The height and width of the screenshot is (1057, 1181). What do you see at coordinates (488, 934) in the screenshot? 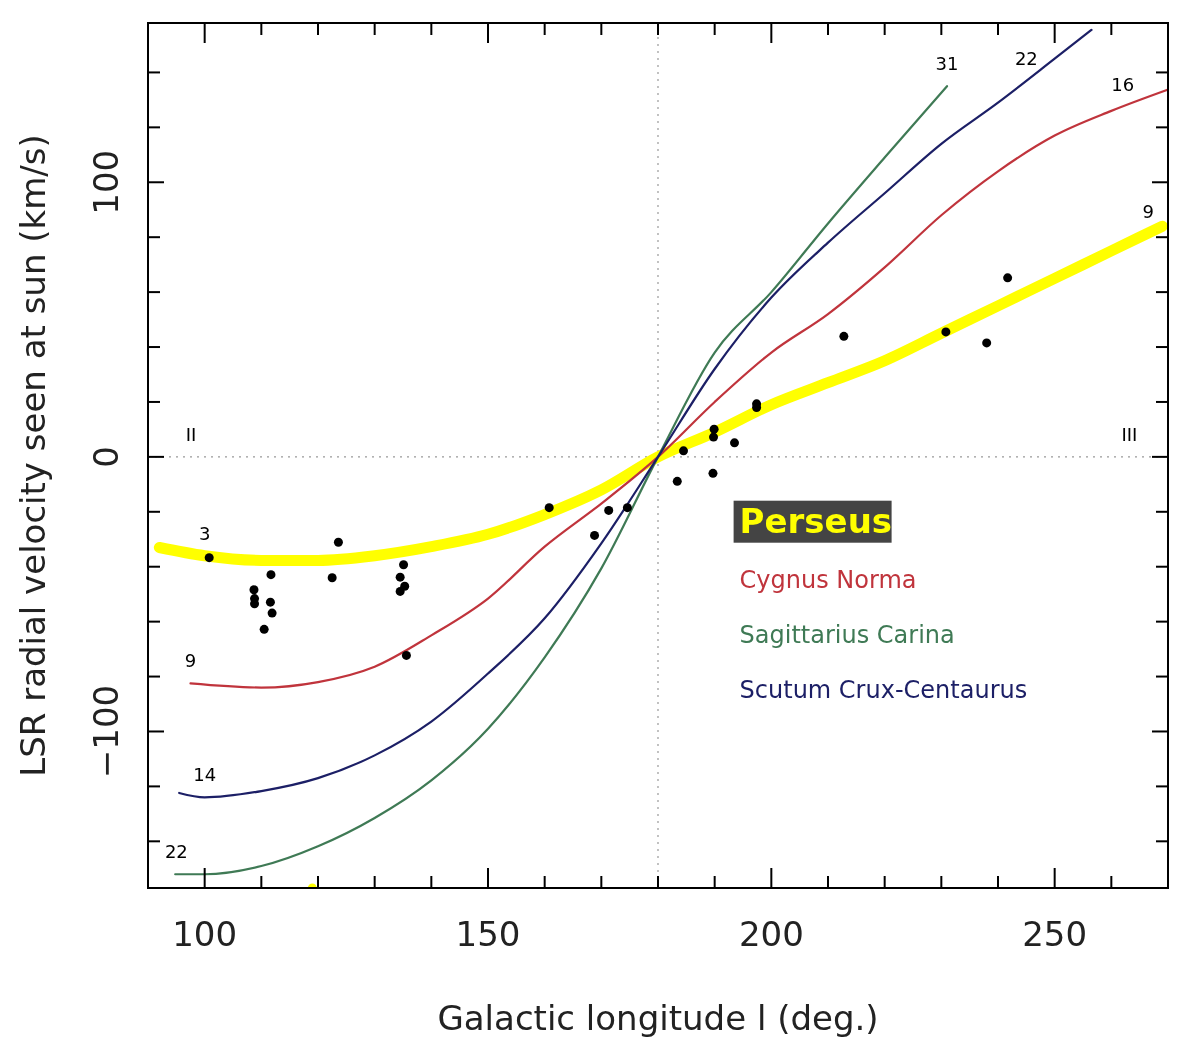
I see `x-tick-label: 150` at bounding box center [488, 934].